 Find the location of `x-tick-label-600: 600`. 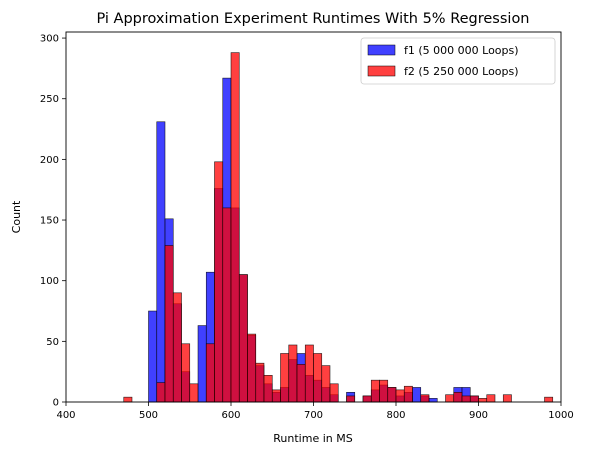

x-tick-label-600: 600 is located at coordinates (230, 415).